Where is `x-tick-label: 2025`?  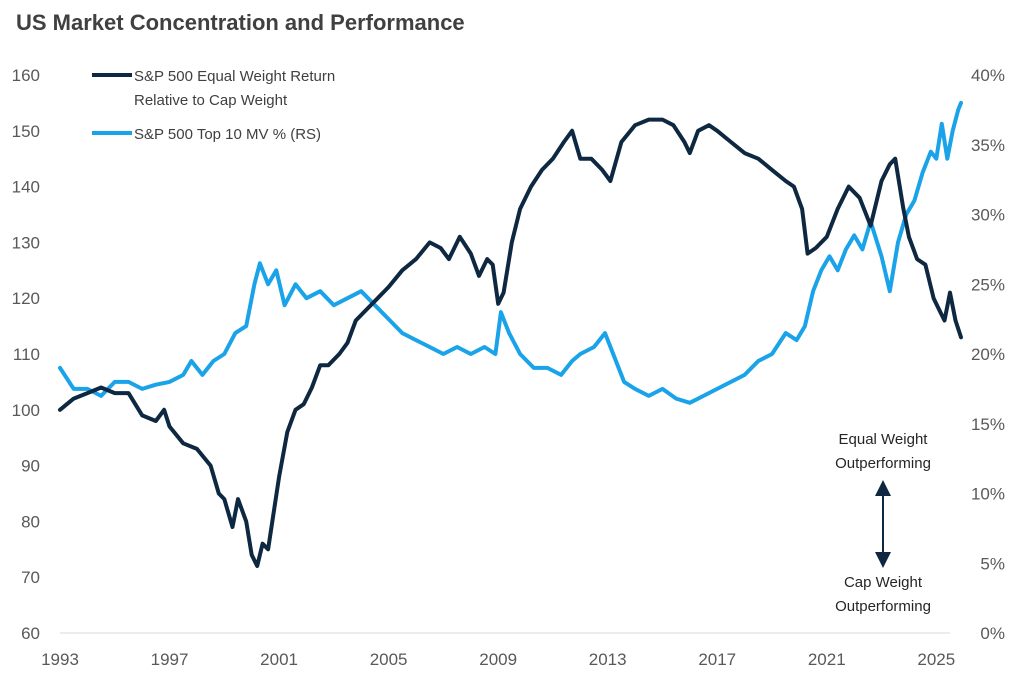 x-tick-label: 2025 is located at coordinates (936, 659).